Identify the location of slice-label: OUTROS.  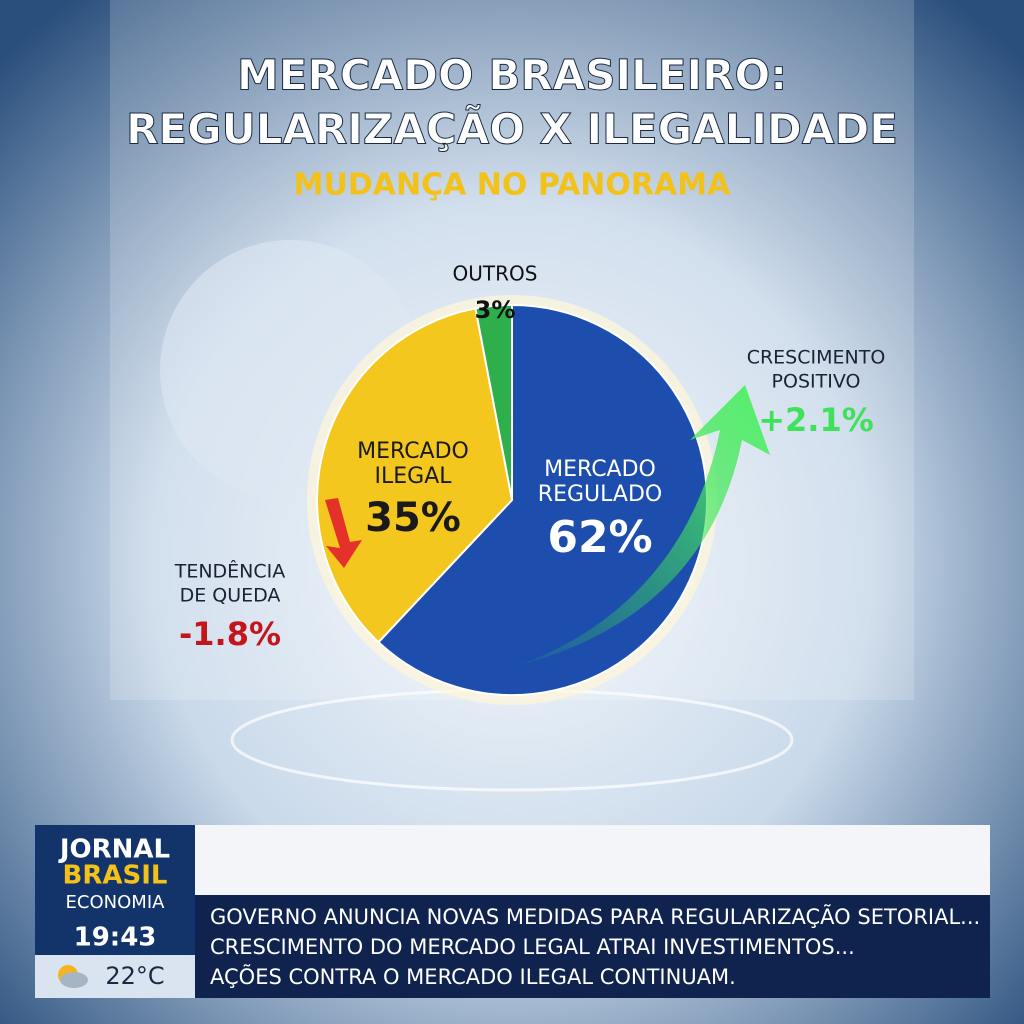
(495, 274).